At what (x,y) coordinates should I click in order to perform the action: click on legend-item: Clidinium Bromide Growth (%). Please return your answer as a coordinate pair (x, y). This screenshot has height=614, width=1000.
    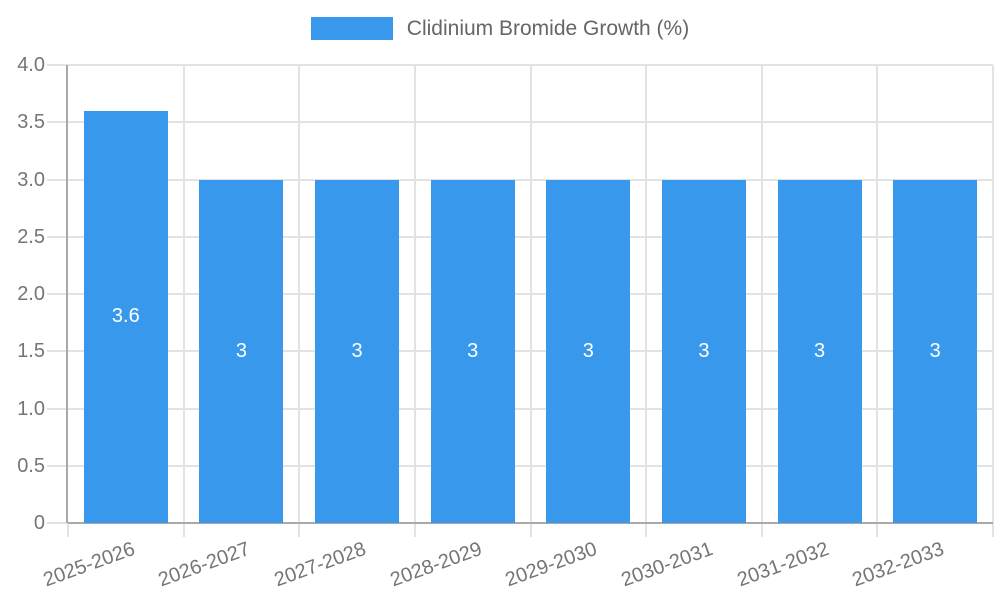
    Looking at the image, I should click on (500, 28).